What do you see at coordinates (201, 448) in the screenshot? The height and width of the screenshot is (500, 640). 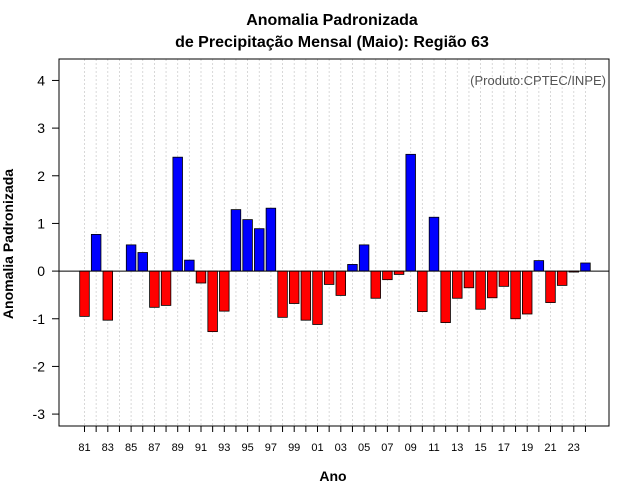 I see `x-tick-label: 91` at bounding box center [201, 448].